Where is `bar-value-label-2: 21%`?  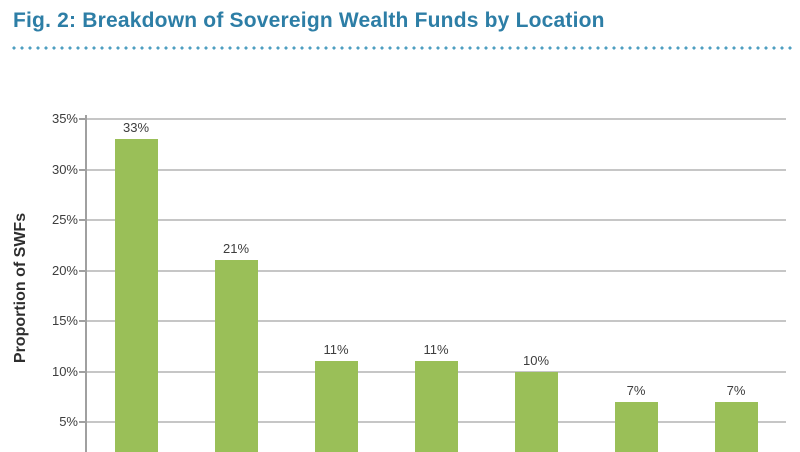 bar-value-label-2: 21% is located at coordinates (236, 249).